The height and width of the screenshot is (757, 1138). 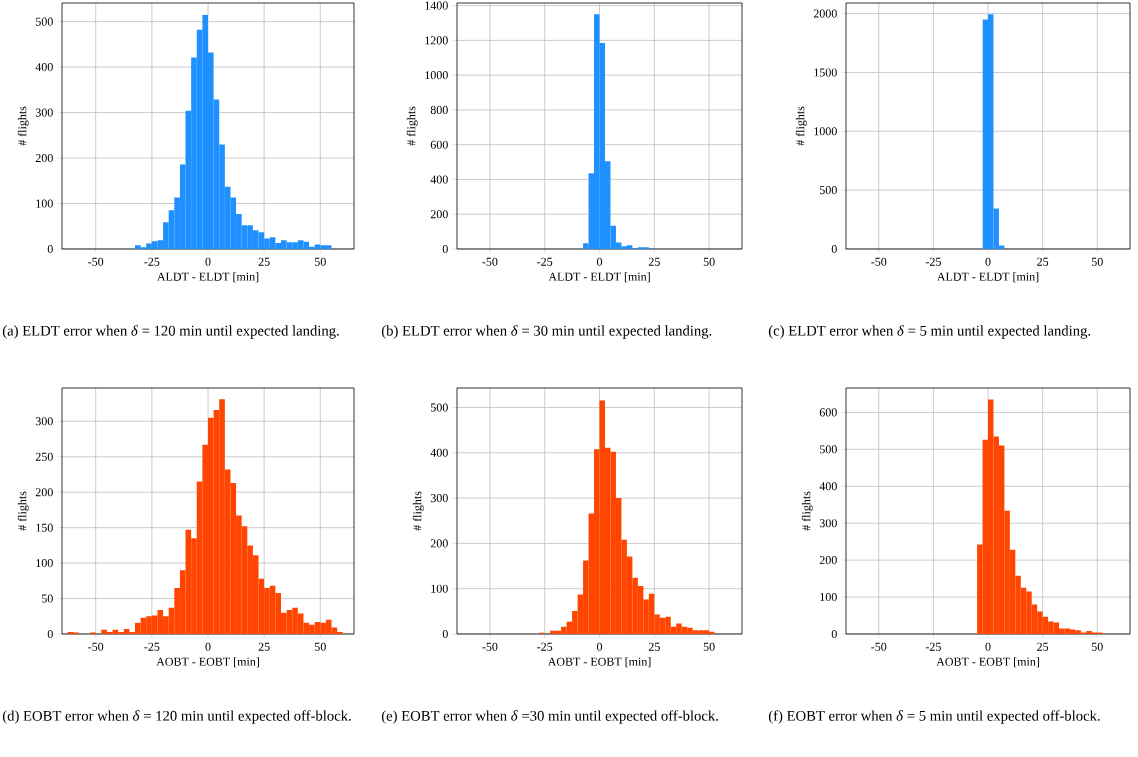 What do you see at coordinates (825, 72) in the screenshot?
I see `y-tick-label: 1500` at bounding box center [825, 72].